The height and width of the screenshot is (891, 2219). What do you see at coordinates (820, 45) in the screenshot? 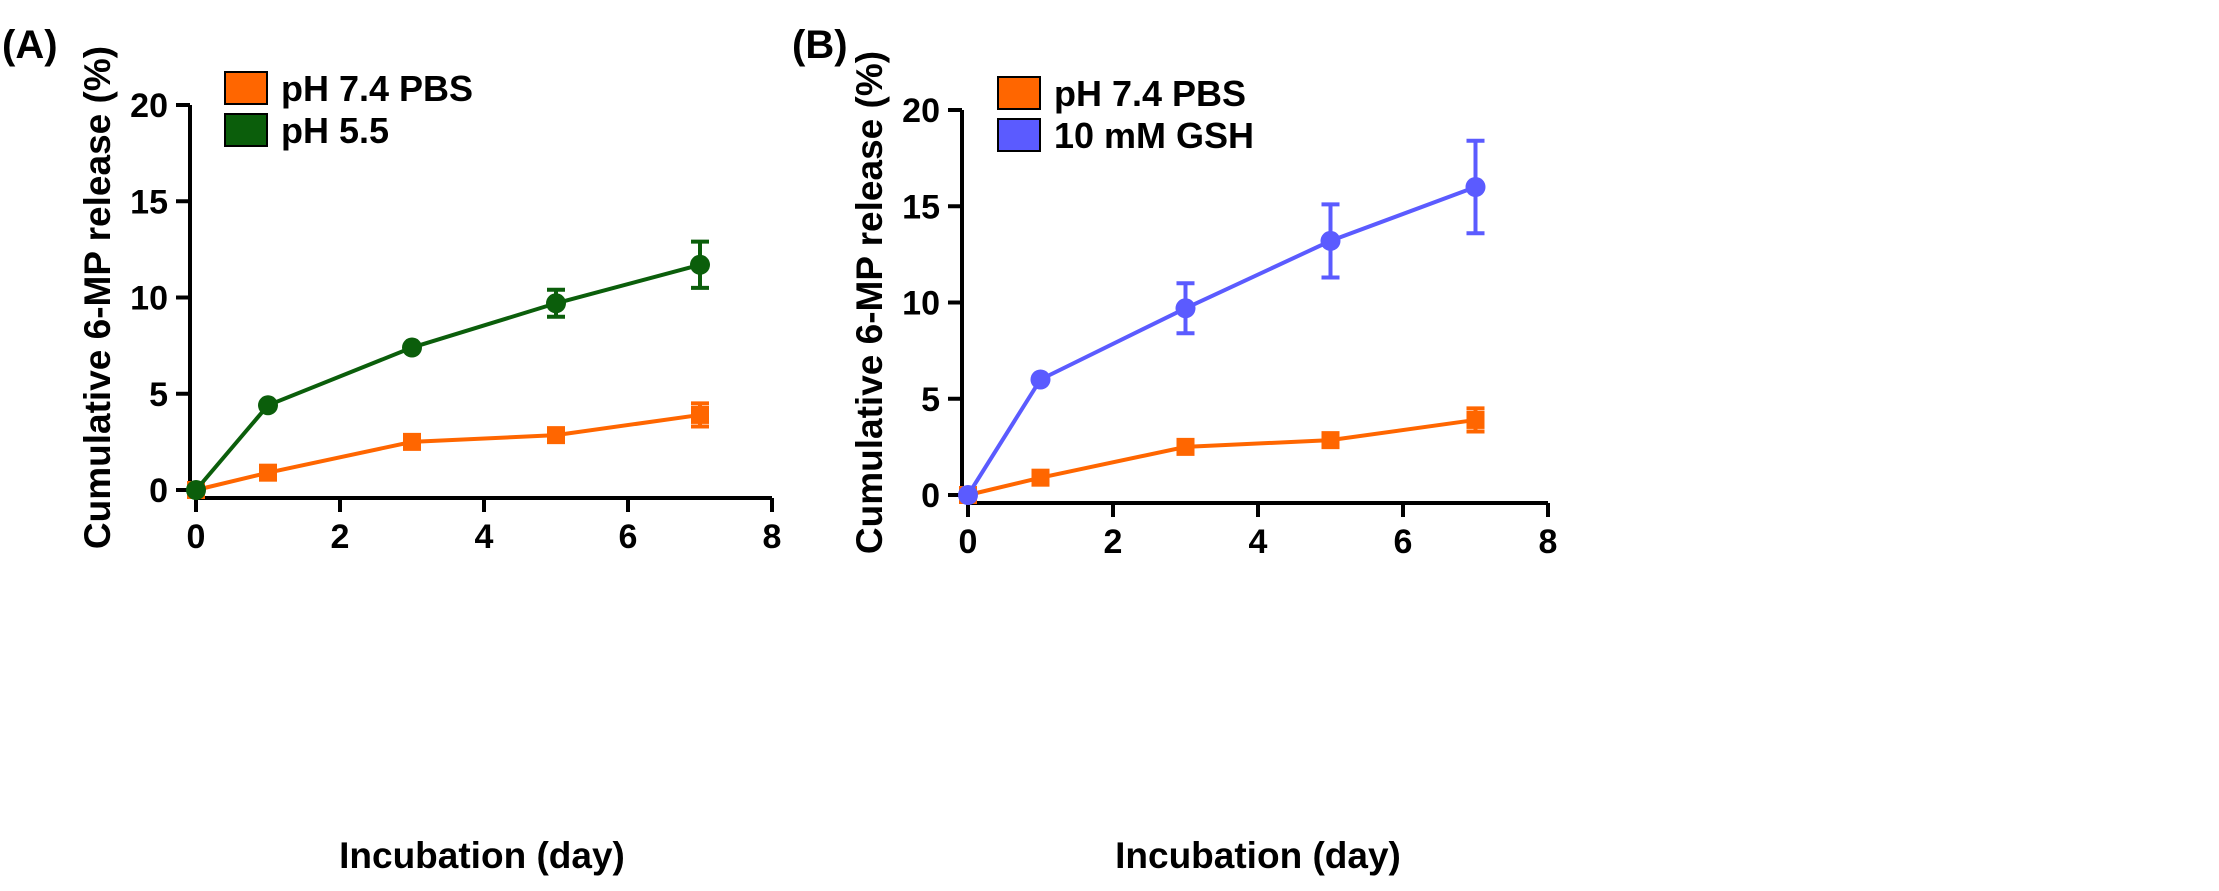
I see `panel-label: (B)` at bounding box center [820, 45].